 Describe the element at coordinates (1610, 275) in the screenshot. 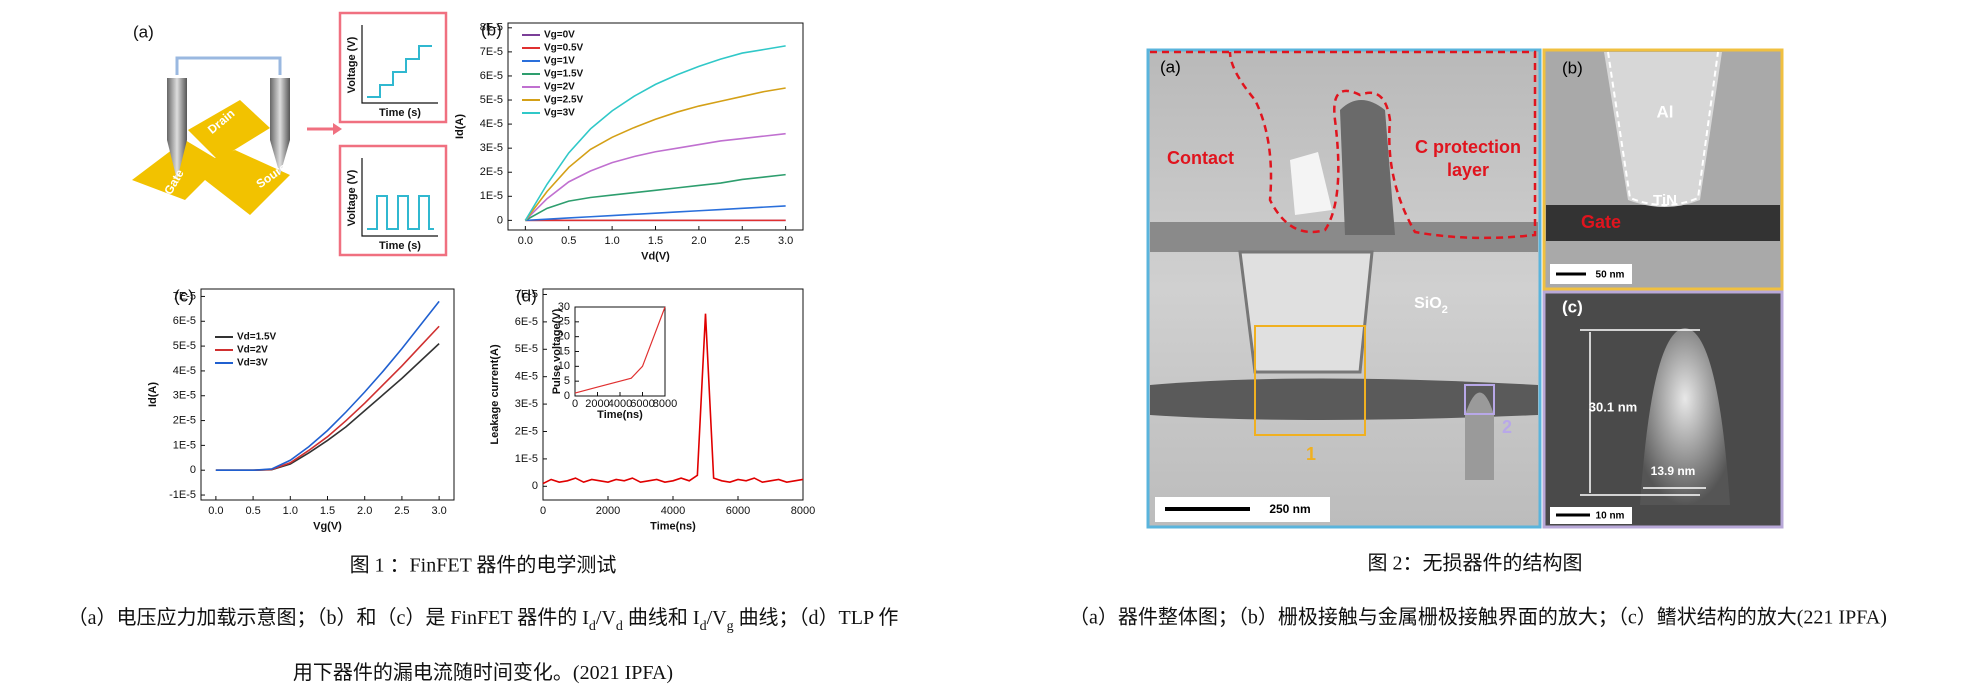

I see `scale-label: 50 nm` at that location.